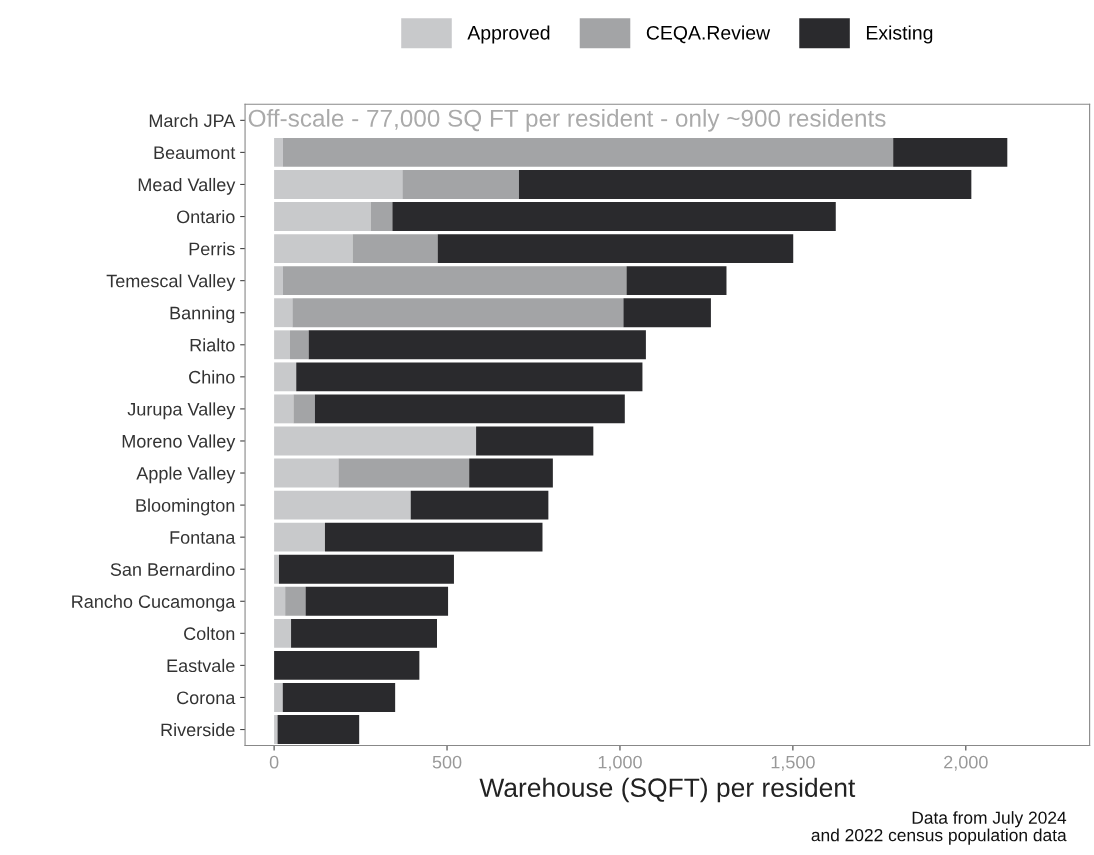  Describe the element at coordinates (939, 828) in the screenshot. I see `text: Data from July 2024 and 2022 census population data` at that location.